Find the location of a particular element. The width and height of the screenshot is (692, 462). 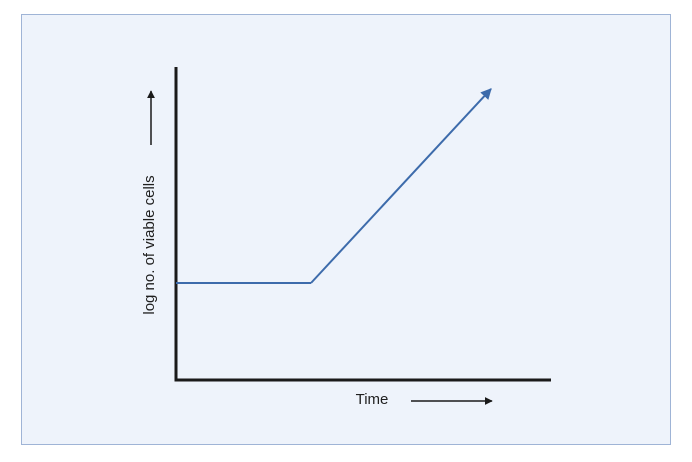

log-phase-segment is located at coordinates (401, 186).